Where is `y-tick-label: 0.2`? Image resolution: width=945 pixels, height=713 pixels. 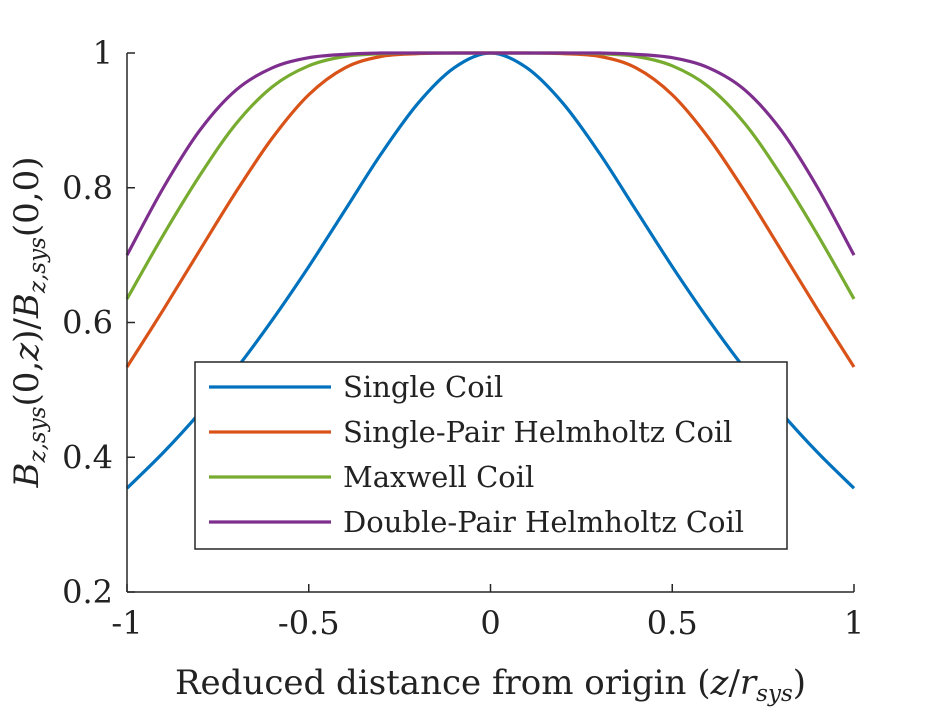
y-tick-label: 0.2 is located at coordinates (87, 592).